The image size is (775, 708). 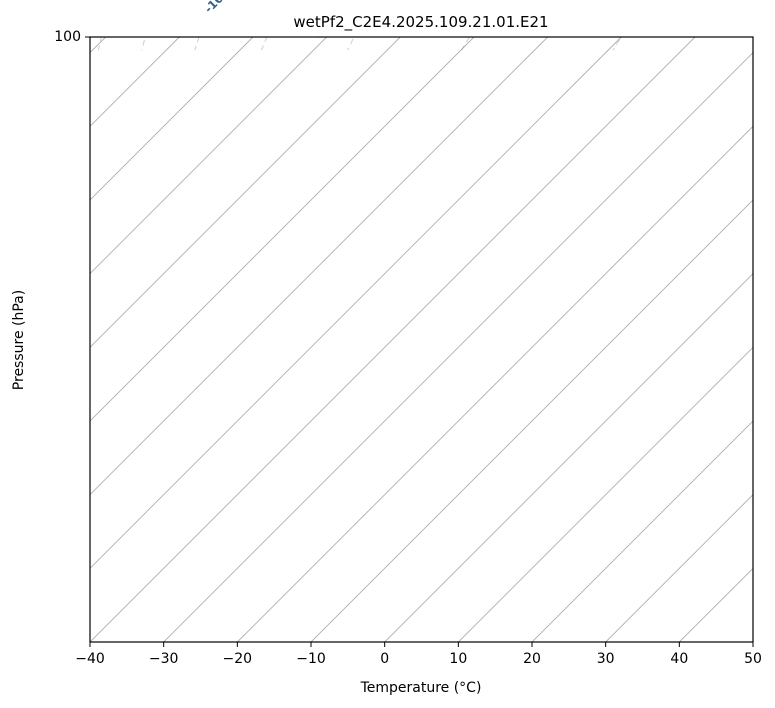 I want to click on chart-title: wetPf2_C2E4.2025.109.21.01.E21, so click(x=420, y=22).